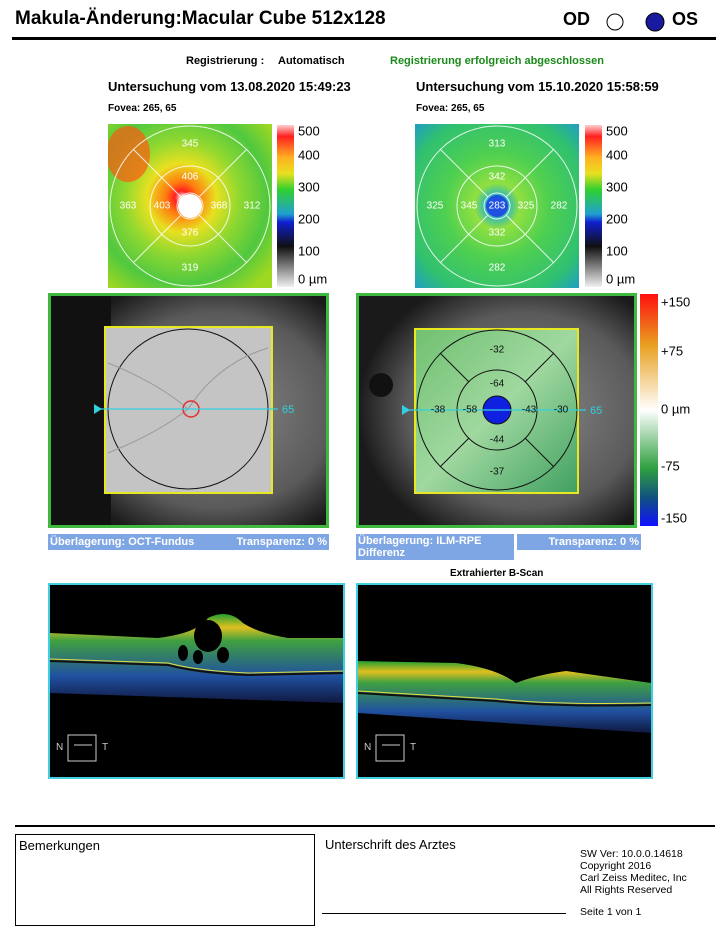 This screenshot has height=940, width=728. What do you see at coordinates (311, 61) in the screenshot?
I see `reg-value: Automatisch` at bounding box center [311, 61].